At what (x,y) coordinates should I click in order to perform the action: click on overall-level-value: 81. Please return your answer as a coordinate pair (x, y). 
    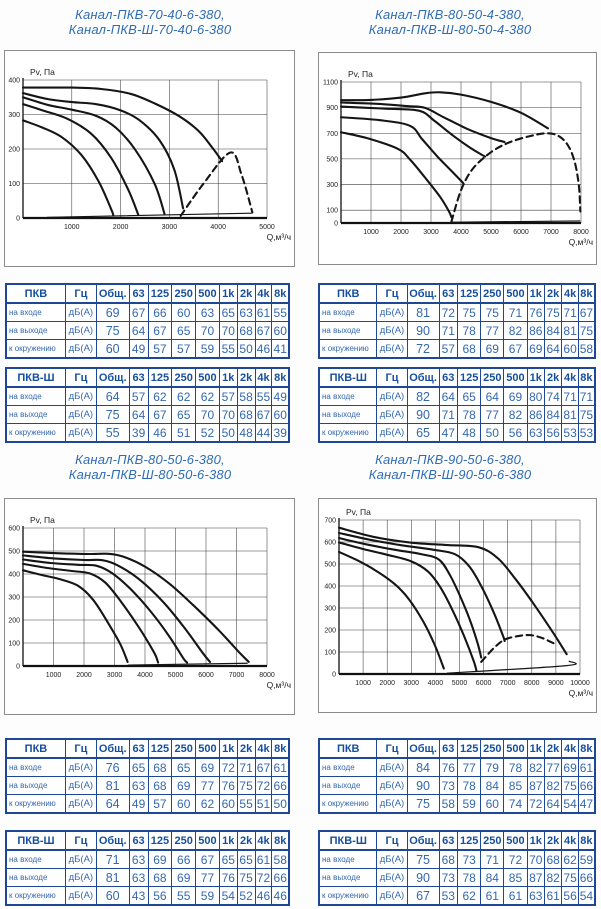
    Looking at the image, I should click on (112, 785).